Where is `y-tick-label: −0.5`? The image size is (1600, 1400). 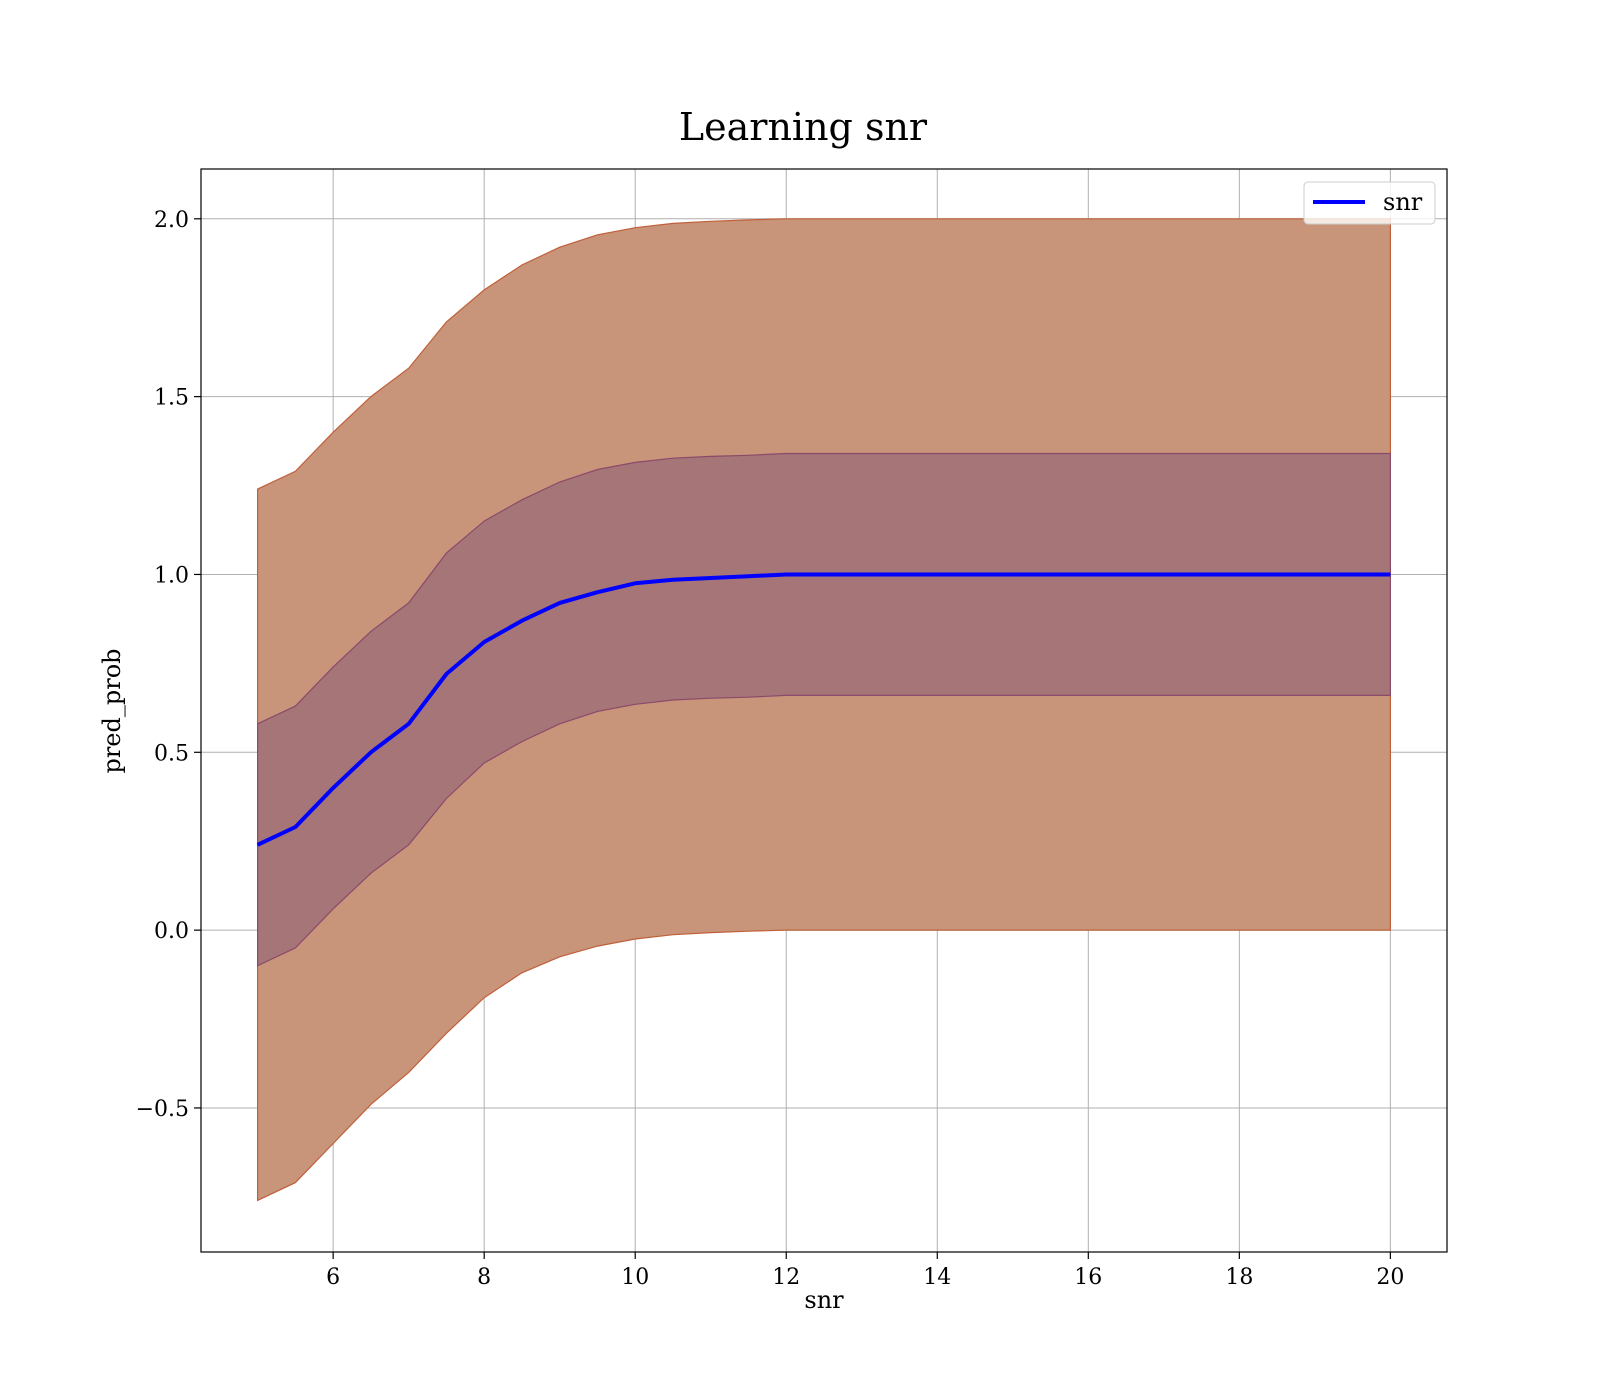
y-tick-label: −0.5 is located at coordinates (162, 1109).